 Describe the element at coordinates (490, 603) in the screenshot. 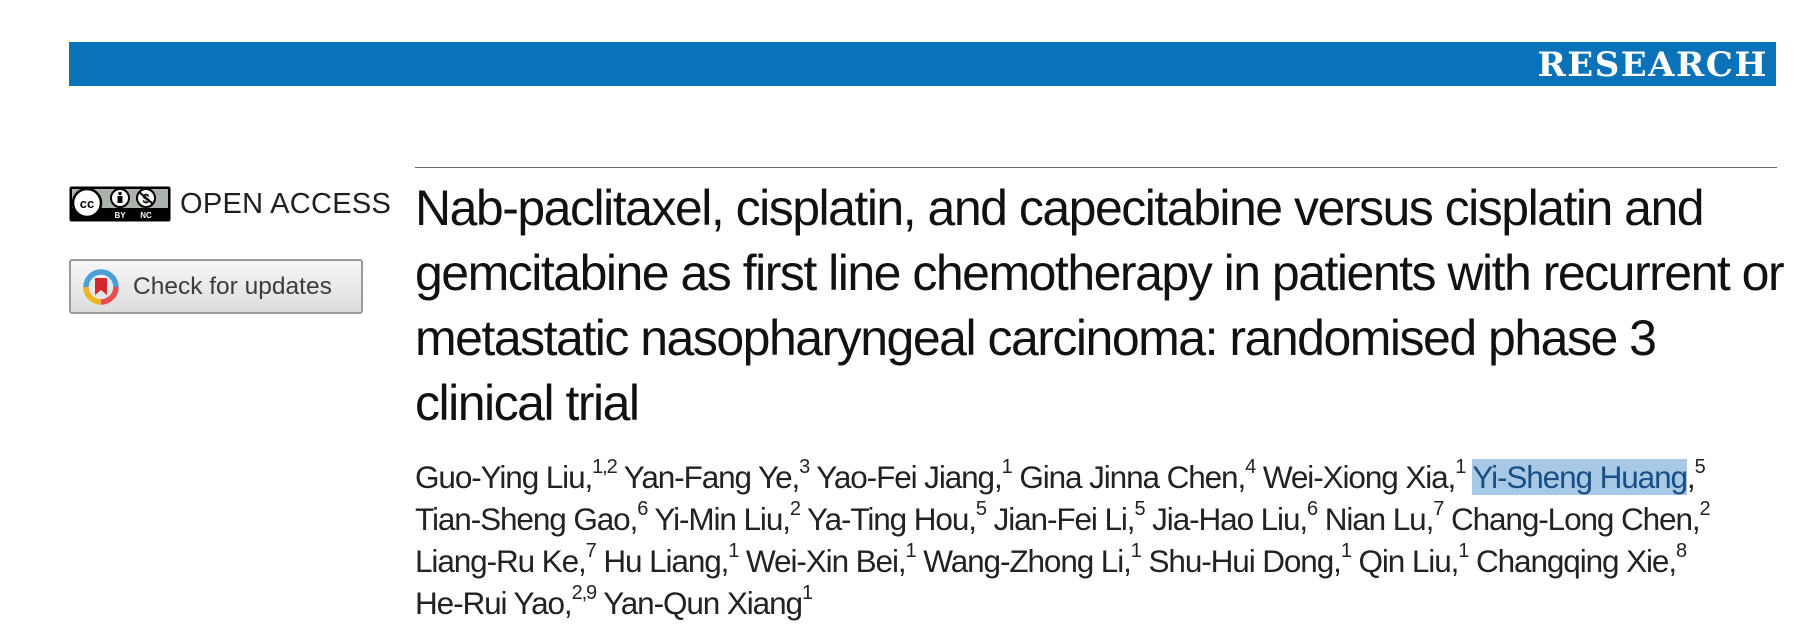

I see `author-name: He-Rui Yao` at that location.